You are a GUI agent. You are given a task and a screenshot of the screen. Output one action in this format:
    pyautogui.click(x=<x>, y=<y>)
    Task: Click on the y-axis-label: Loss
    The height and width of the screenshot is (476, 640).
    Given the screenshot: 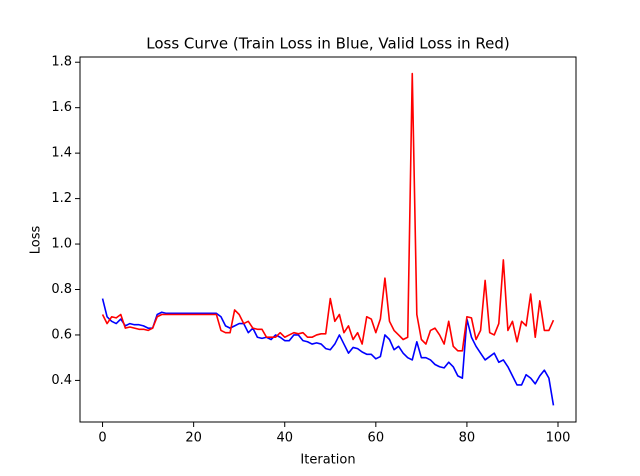 What is the action you would take?
    pyautogui.click(x=36, y=240)
    